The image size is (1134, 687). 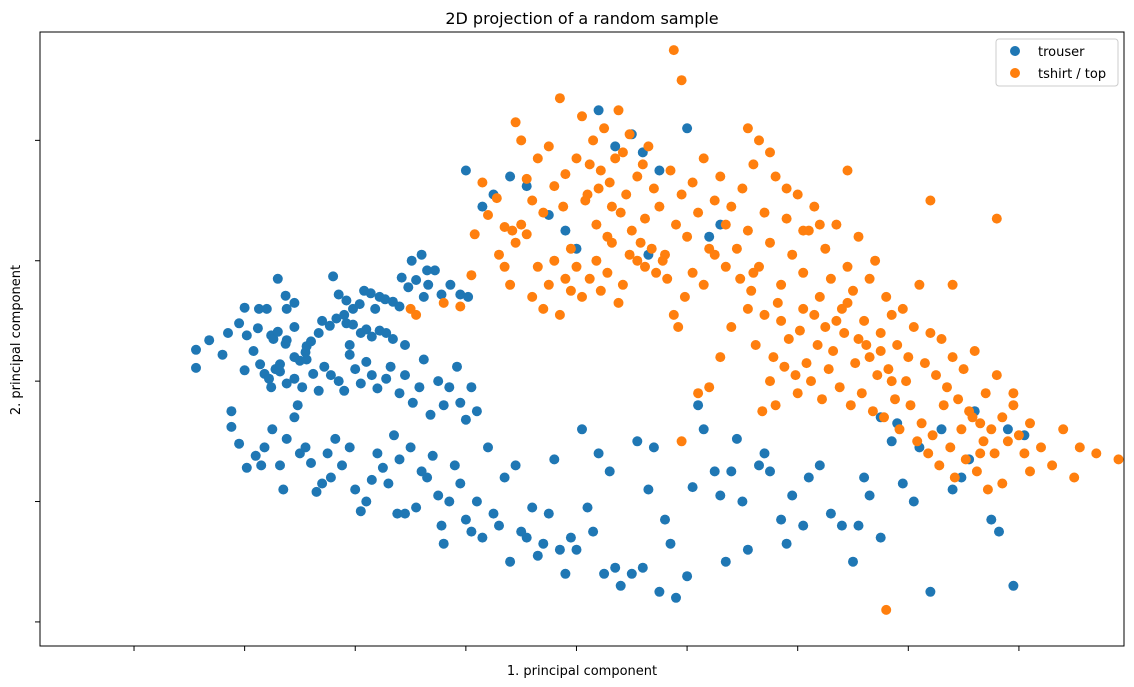 What do you see at coordinates (1072, 74) in the screenshot?
I see `legend-label-tshirt-top: tshirt / top` at bounding box center [1072, 74].